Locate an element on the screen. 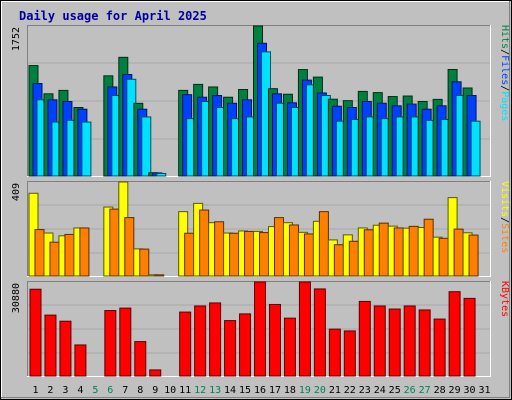 Image resolution: width=512 pixels, height=400 pixels. kbytes-legend: KBytes is located at coordinates (504, 299).